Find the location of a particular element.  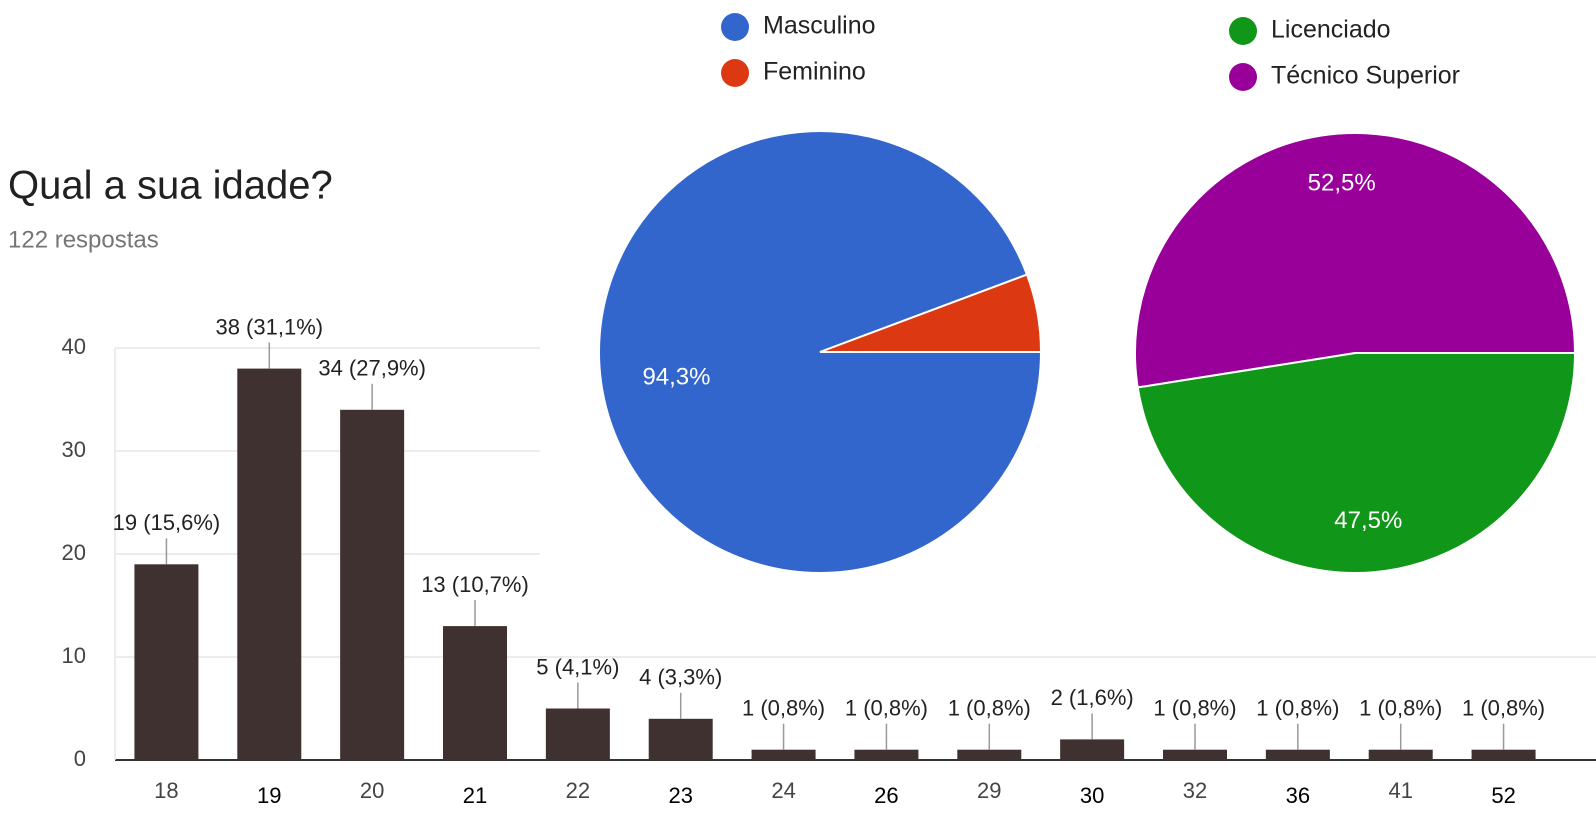

slice-label: 47,5% is located at coordinates (1368, 520).